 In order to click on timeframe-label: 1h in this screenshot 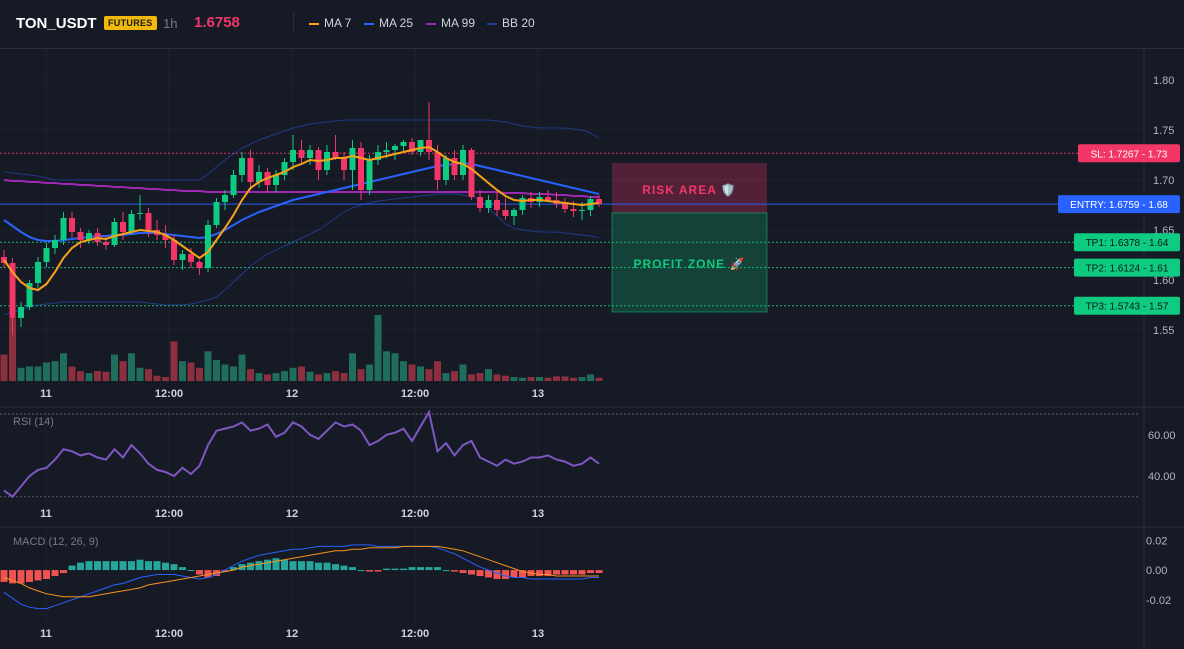, I will do `click(170, 23)`.